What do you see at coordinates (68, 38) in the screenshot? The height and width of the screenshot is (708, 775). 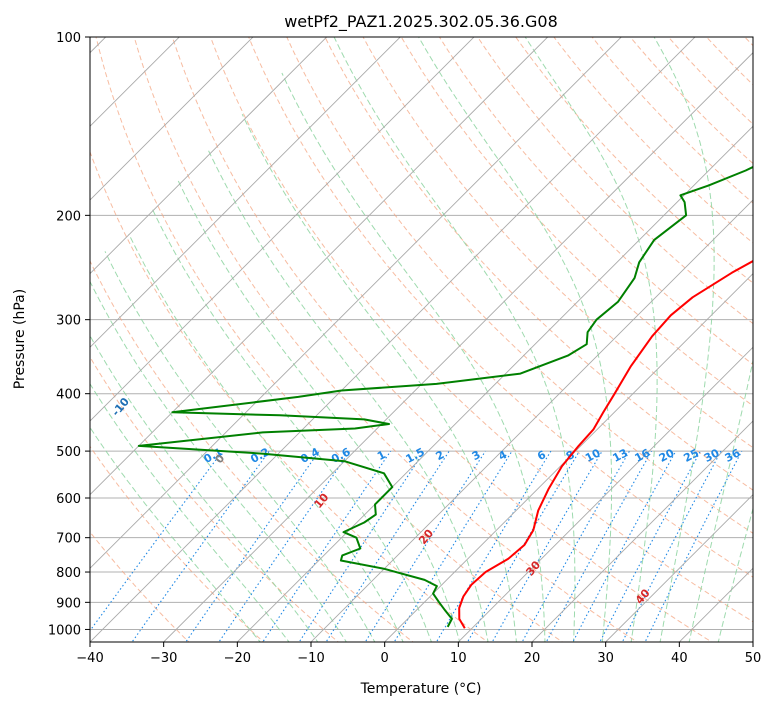 I see `y-tick-label: 100` at bounding box center [68, 38].